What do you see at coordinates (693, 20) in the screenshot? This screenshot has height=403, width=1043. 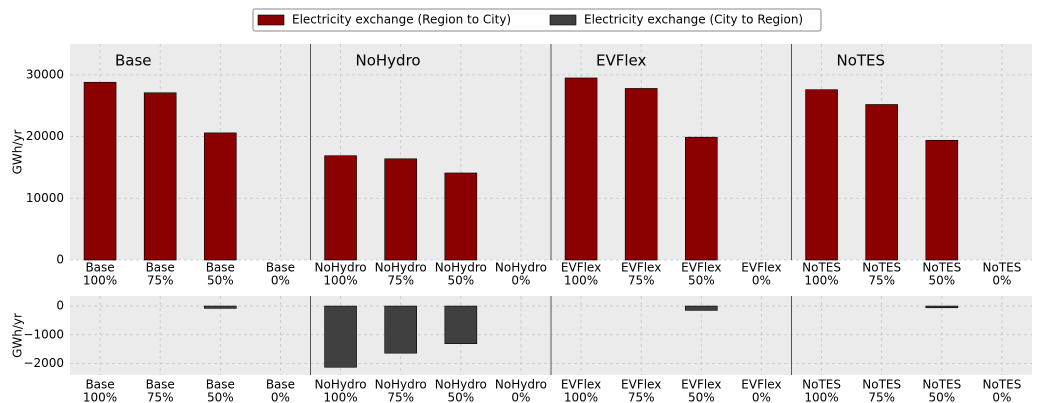 I see `legend-label: Electricity exchange (City to Region)` at bounding box center [693, 20].